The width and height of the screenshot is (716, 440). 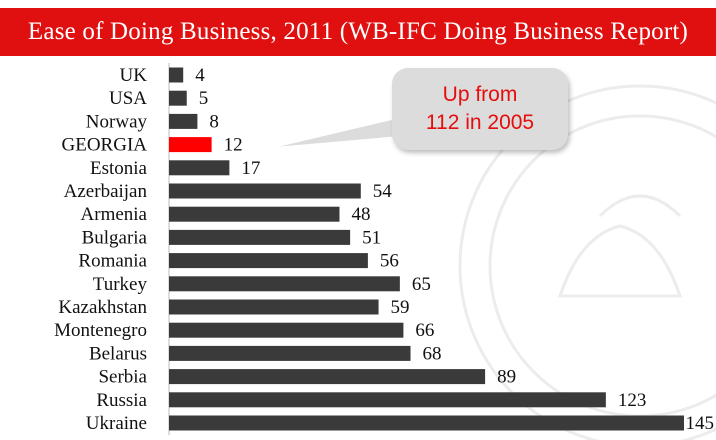 I want to click on bar-uk, so click(x=176, y=75).